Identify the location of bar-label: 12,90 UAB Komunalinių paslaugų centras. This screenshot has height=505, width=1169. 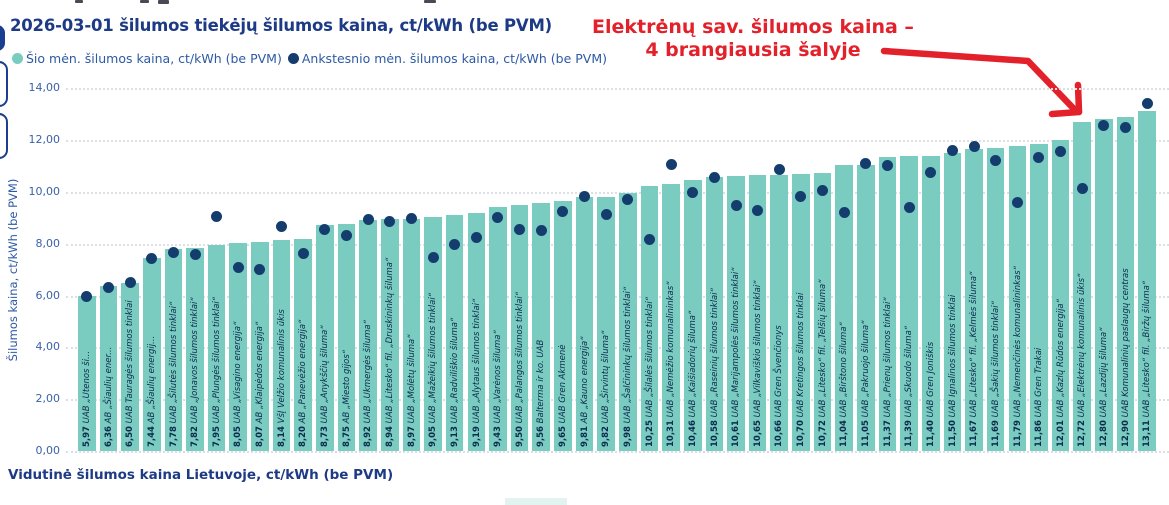
(1127, 286).